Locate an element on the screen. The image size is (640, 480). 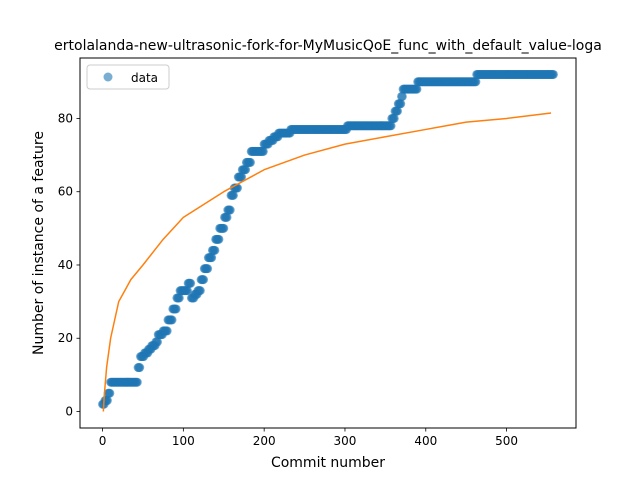
x-tick-label: 300 is located at coordinates (345, 441).